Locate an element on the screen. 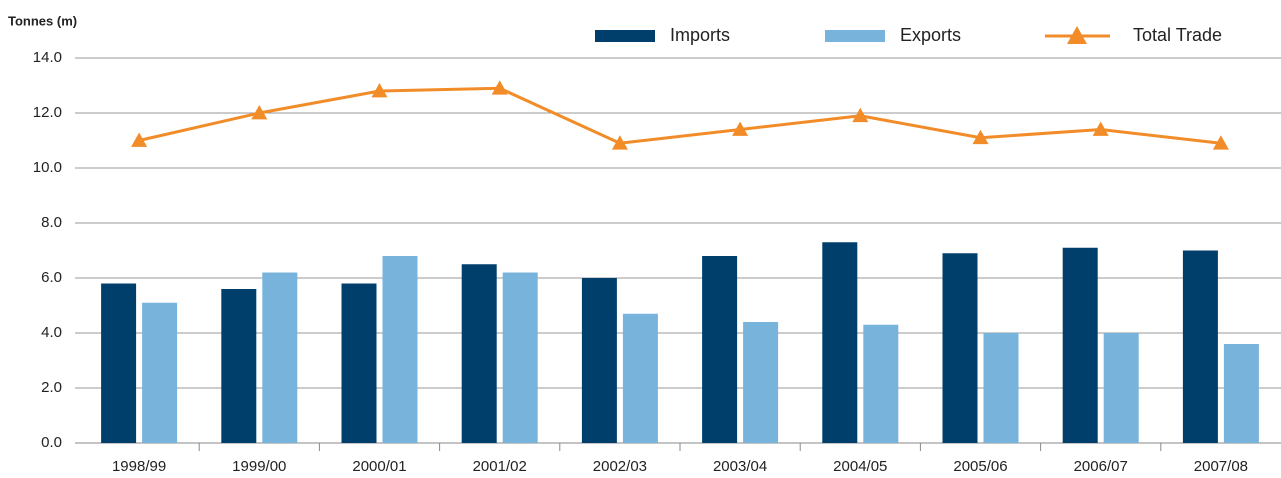 This screenshot has height=478, width=1281. x-tick-label: 2006/07 is located at coordinates (1101, 466).